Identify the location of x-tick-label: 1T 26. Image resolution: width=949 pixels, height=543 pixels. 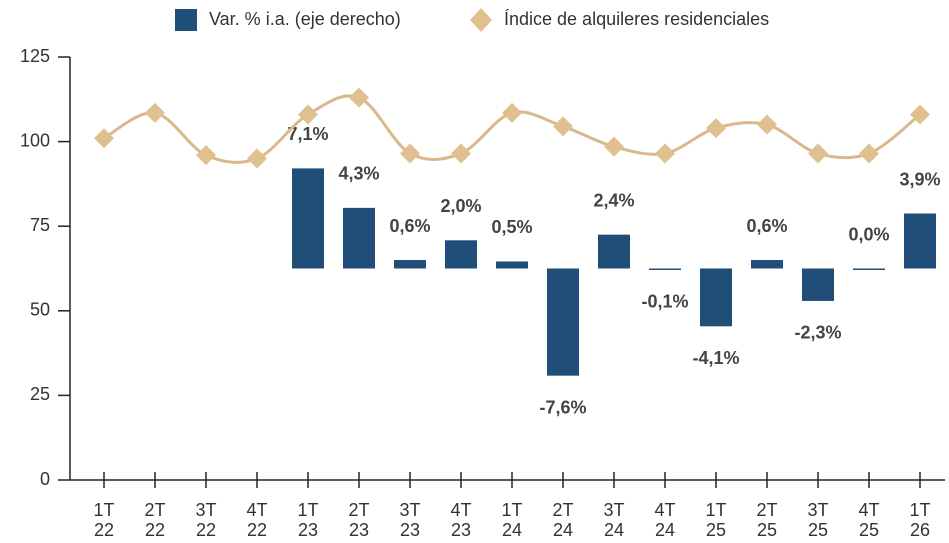
(920, 520).